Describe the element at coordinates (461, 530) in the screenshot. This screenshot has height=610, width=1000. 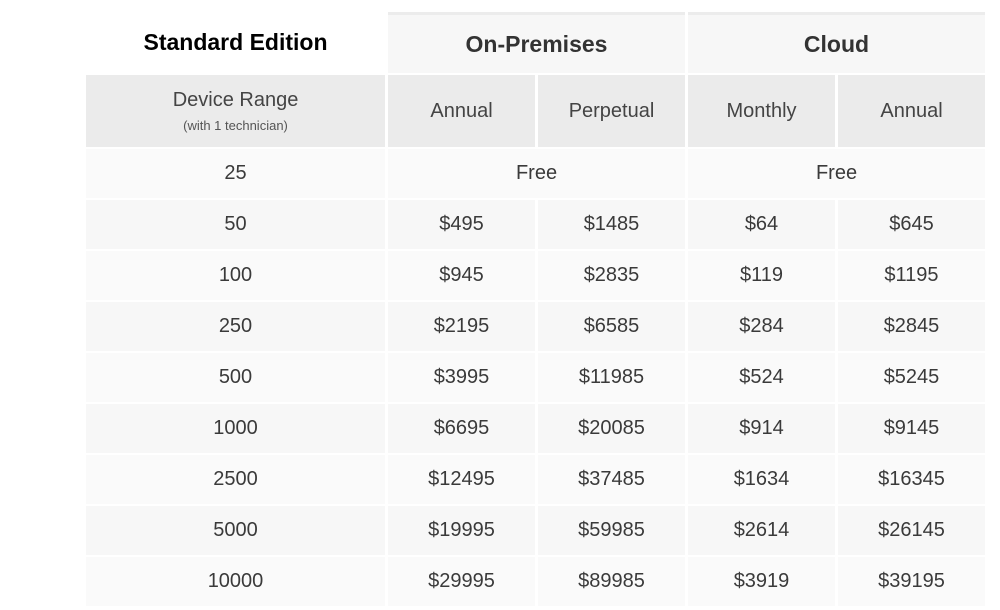
I see `onprem-annual-price: $19995` at that location.